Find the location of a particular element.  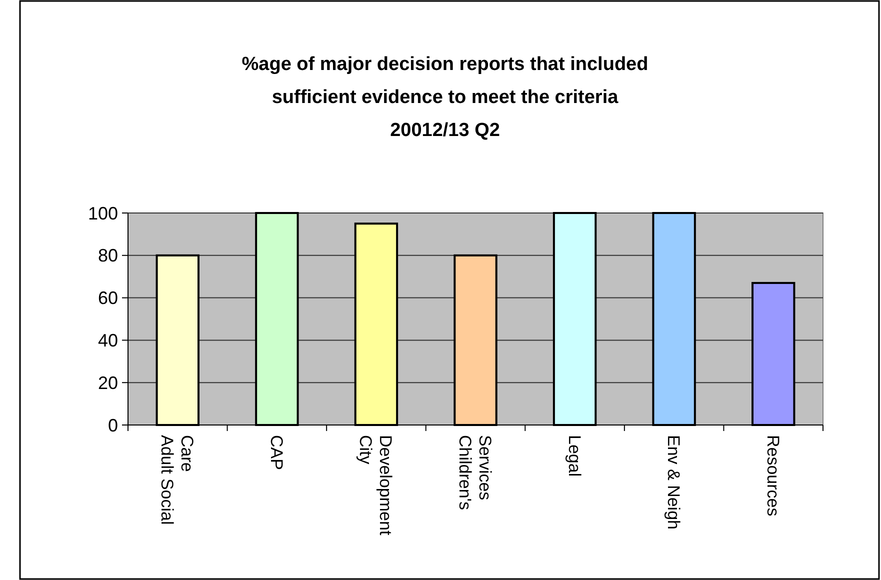

y-tick-label: 100 is located at coordinates (103, 213).